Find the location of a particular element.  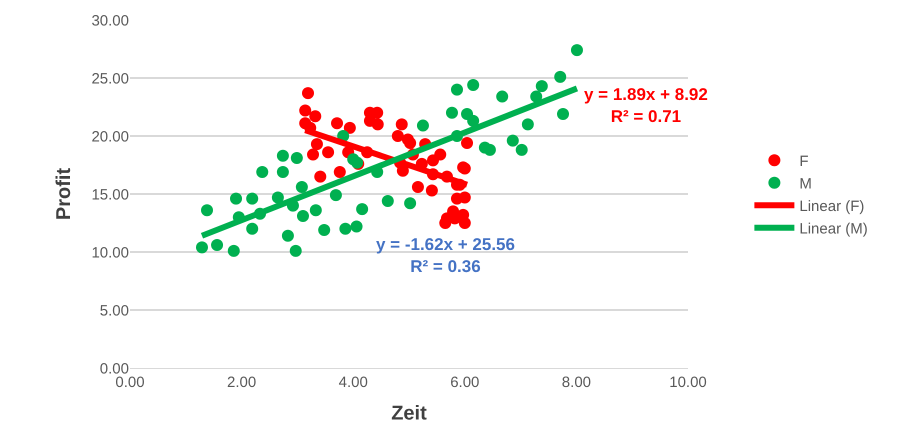

x-tick-label: 8.00 is located at coordinates (576, 382).